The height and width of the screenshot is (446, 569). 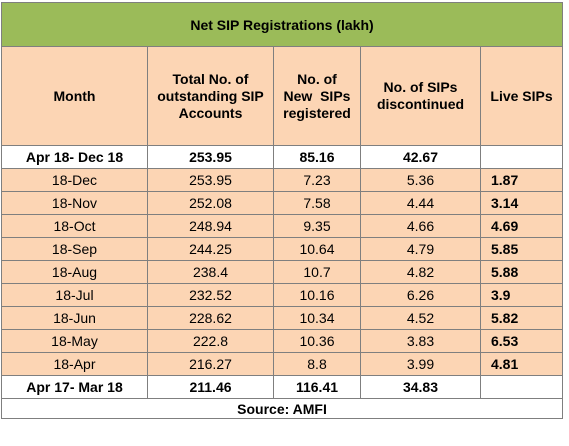 I want to click on cell-month: 18-Sep, so click(x=74, y=249).